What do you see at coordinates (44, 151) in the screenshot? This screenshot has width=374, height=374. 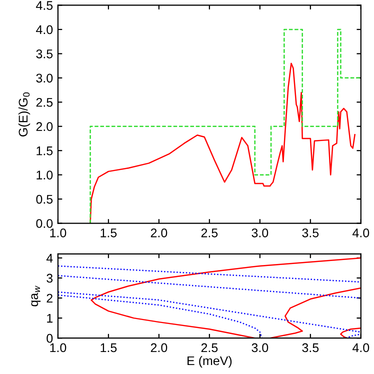 I see `y-tick-label: 1.5` at bounding box center [44, 151].